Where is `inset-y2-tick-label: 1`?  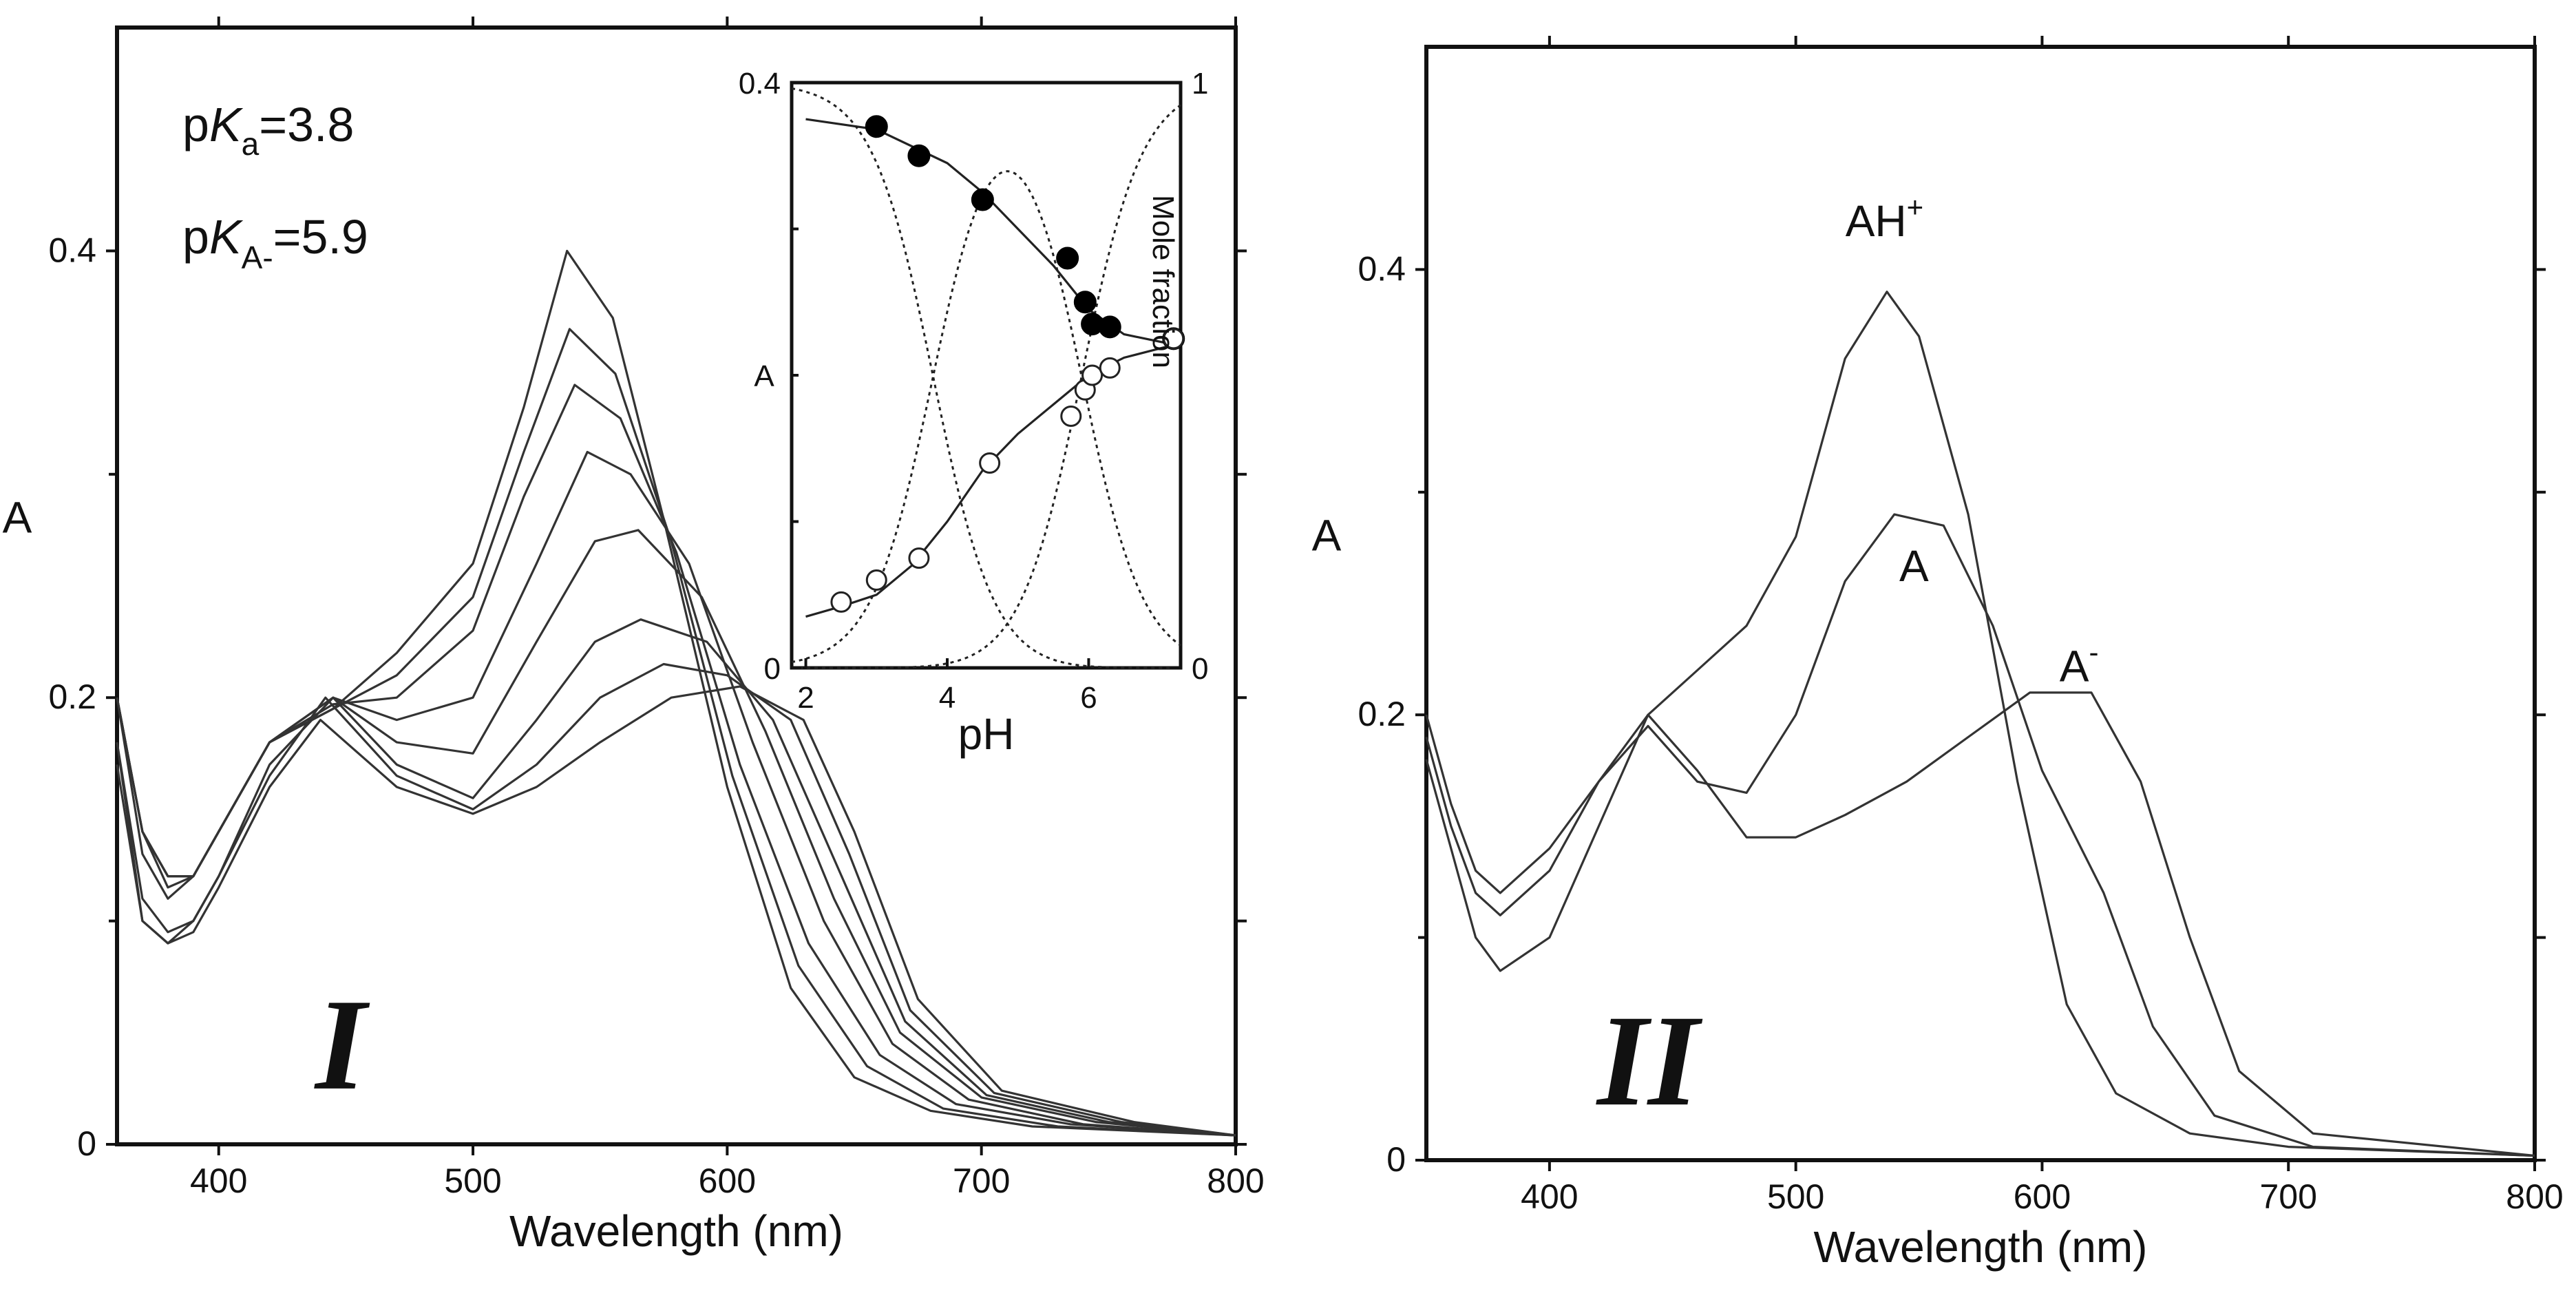 inset-y2-tick-label: 1 is located at coordinates (1200, 84).